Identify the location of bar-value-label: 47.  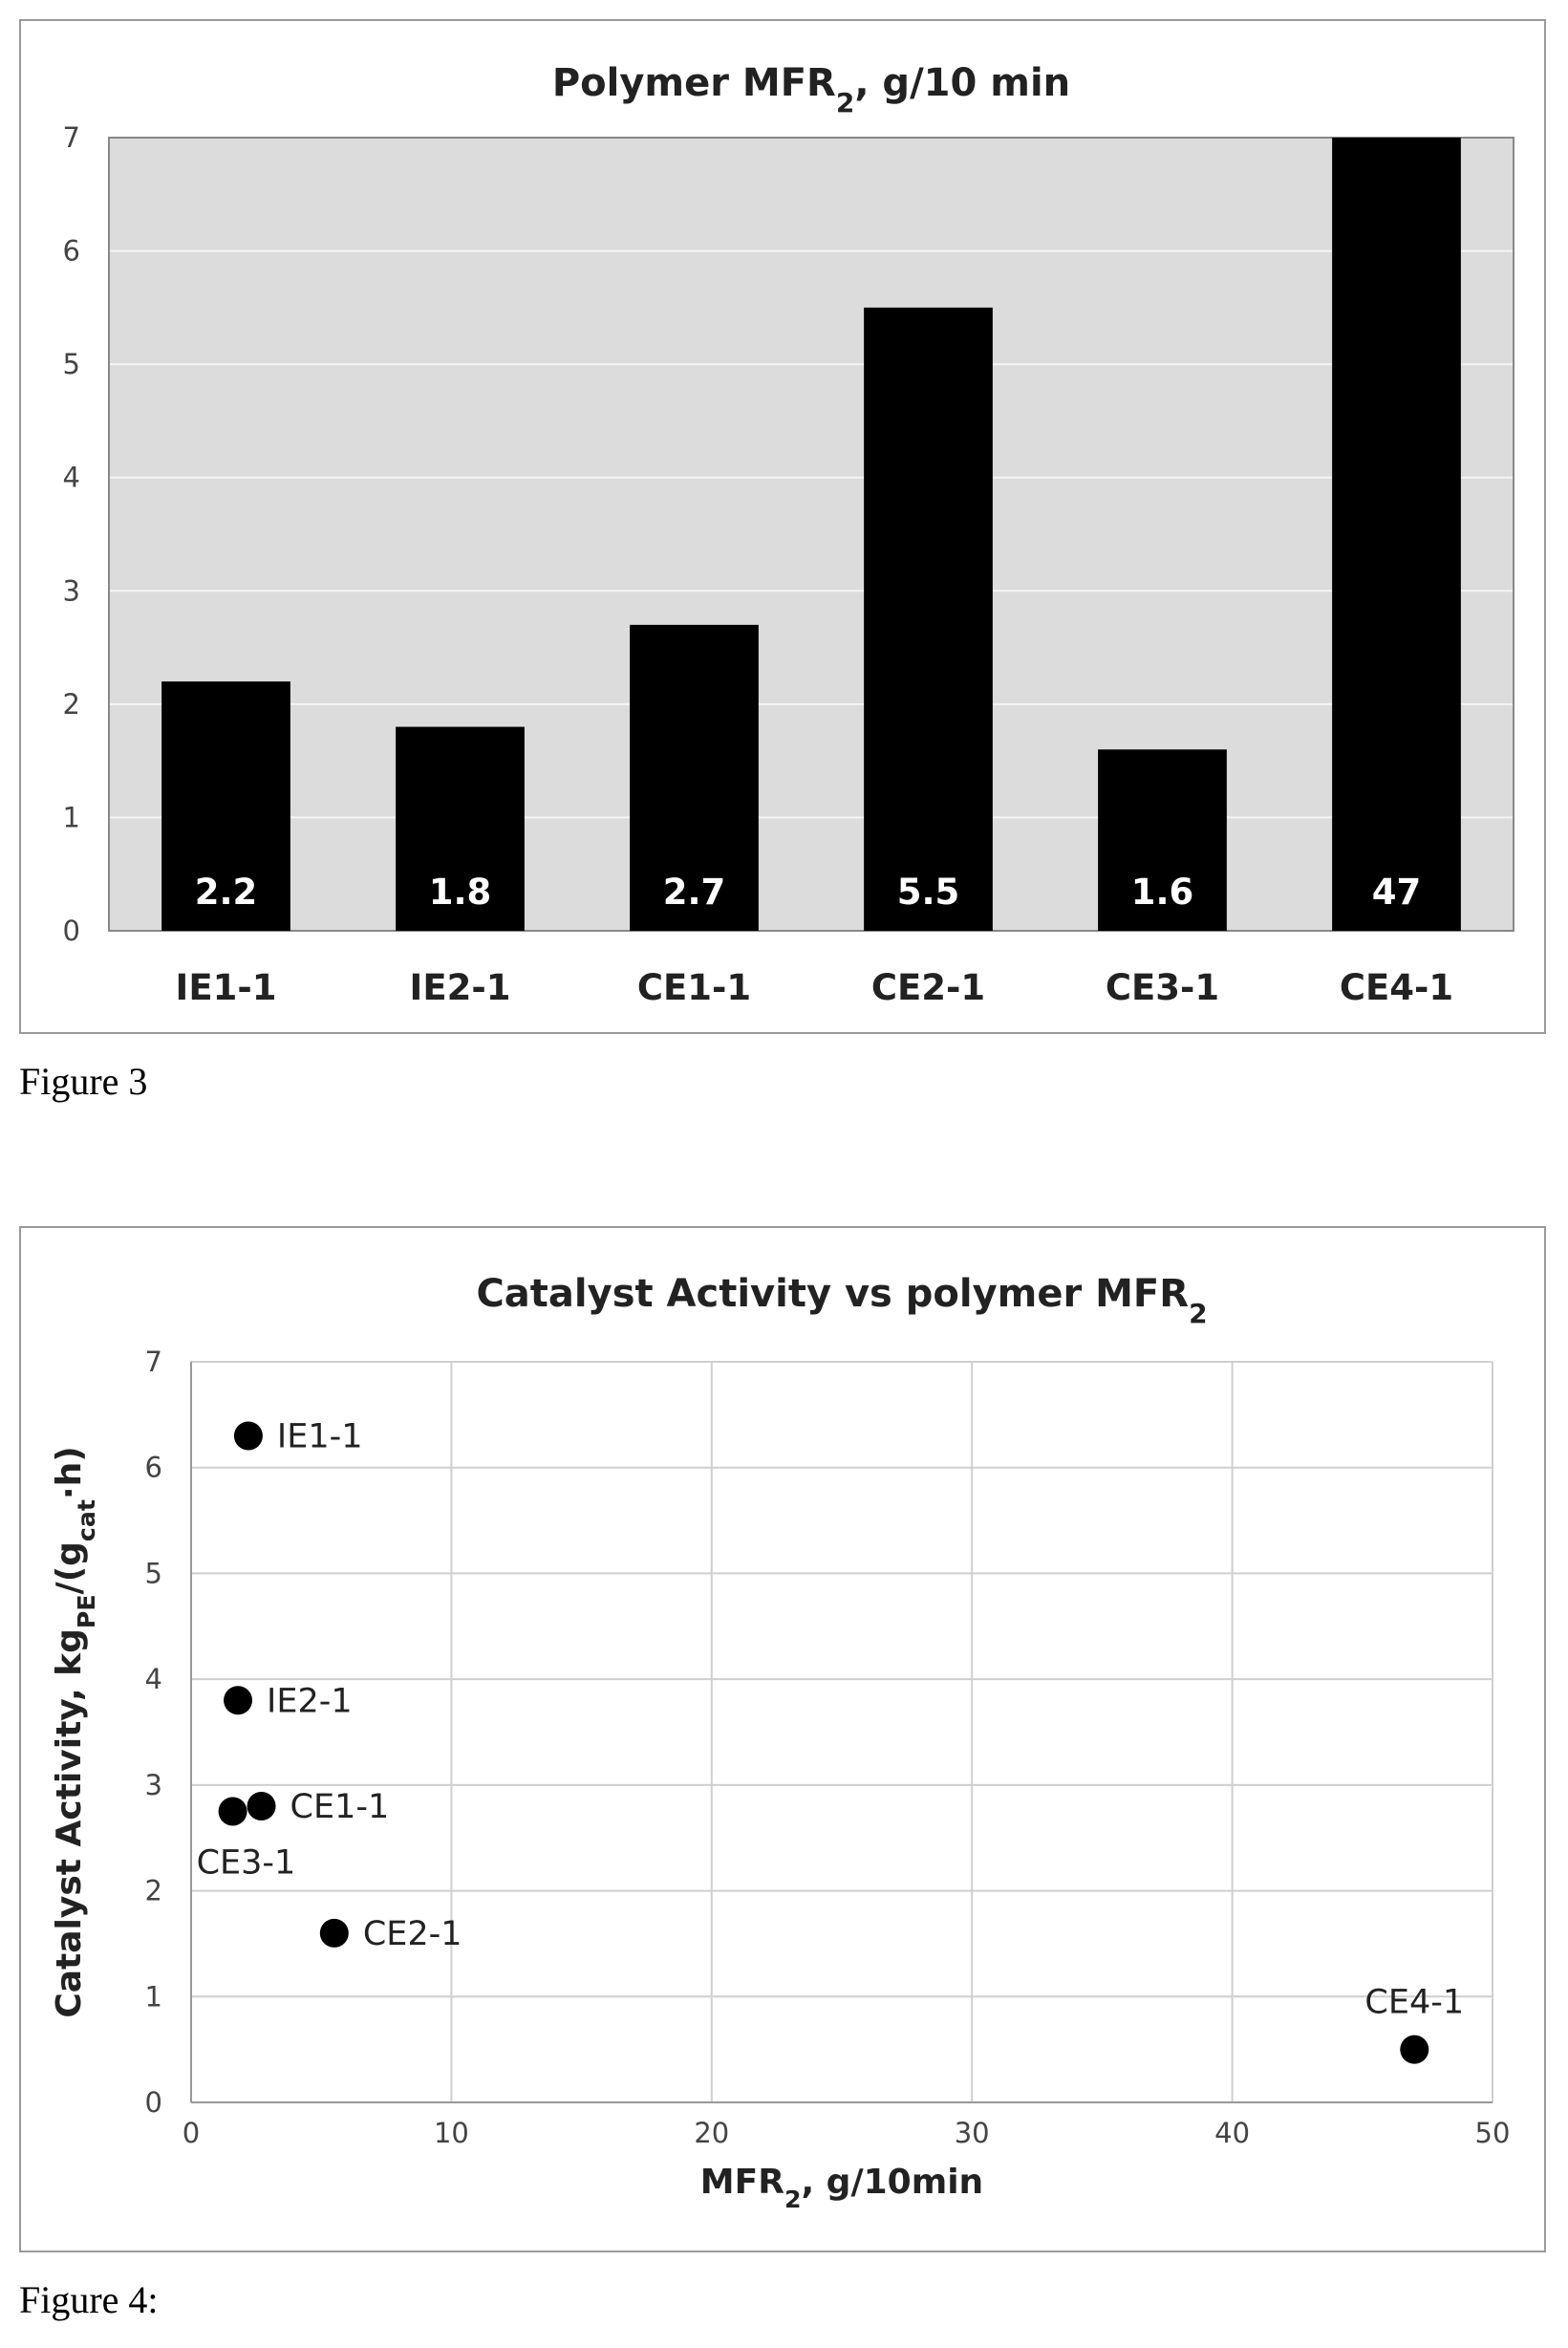
(1397, 892).